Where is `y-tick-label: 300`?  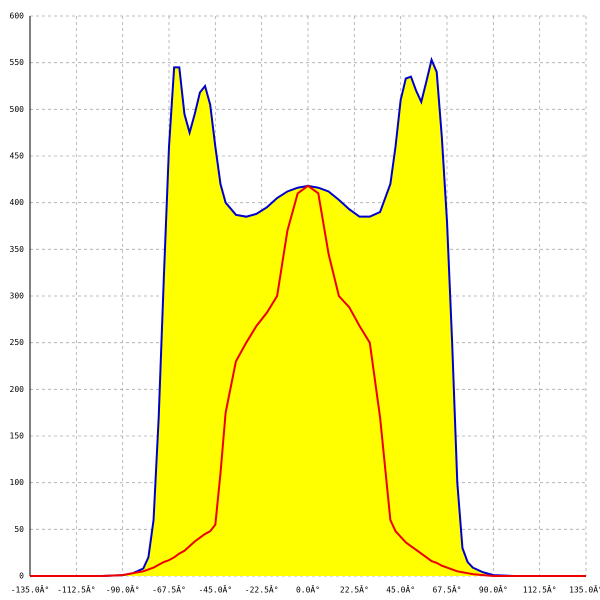
y-tick-label: 300 is located at coordinates (17, 296).